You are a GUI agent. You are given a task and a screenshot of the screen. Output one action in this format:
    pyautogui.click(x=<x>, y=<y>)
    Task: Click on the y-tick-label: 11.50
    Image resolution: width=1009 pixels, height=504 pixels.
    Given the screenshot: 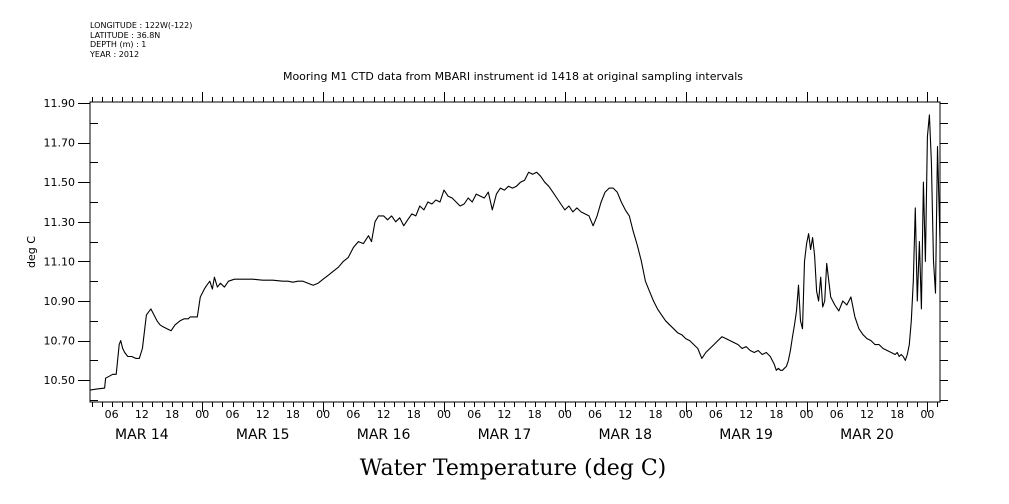 What is the action you would take?
    pyautogui.click(x=60, y=182)
    